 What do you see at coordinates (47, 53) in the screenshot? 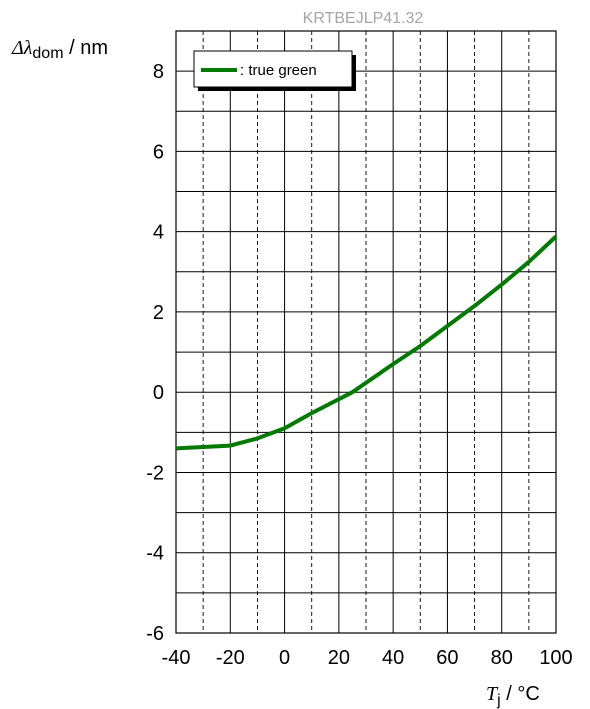
I see `y-axis-subscript: dom` at bounding box center [47, 53].